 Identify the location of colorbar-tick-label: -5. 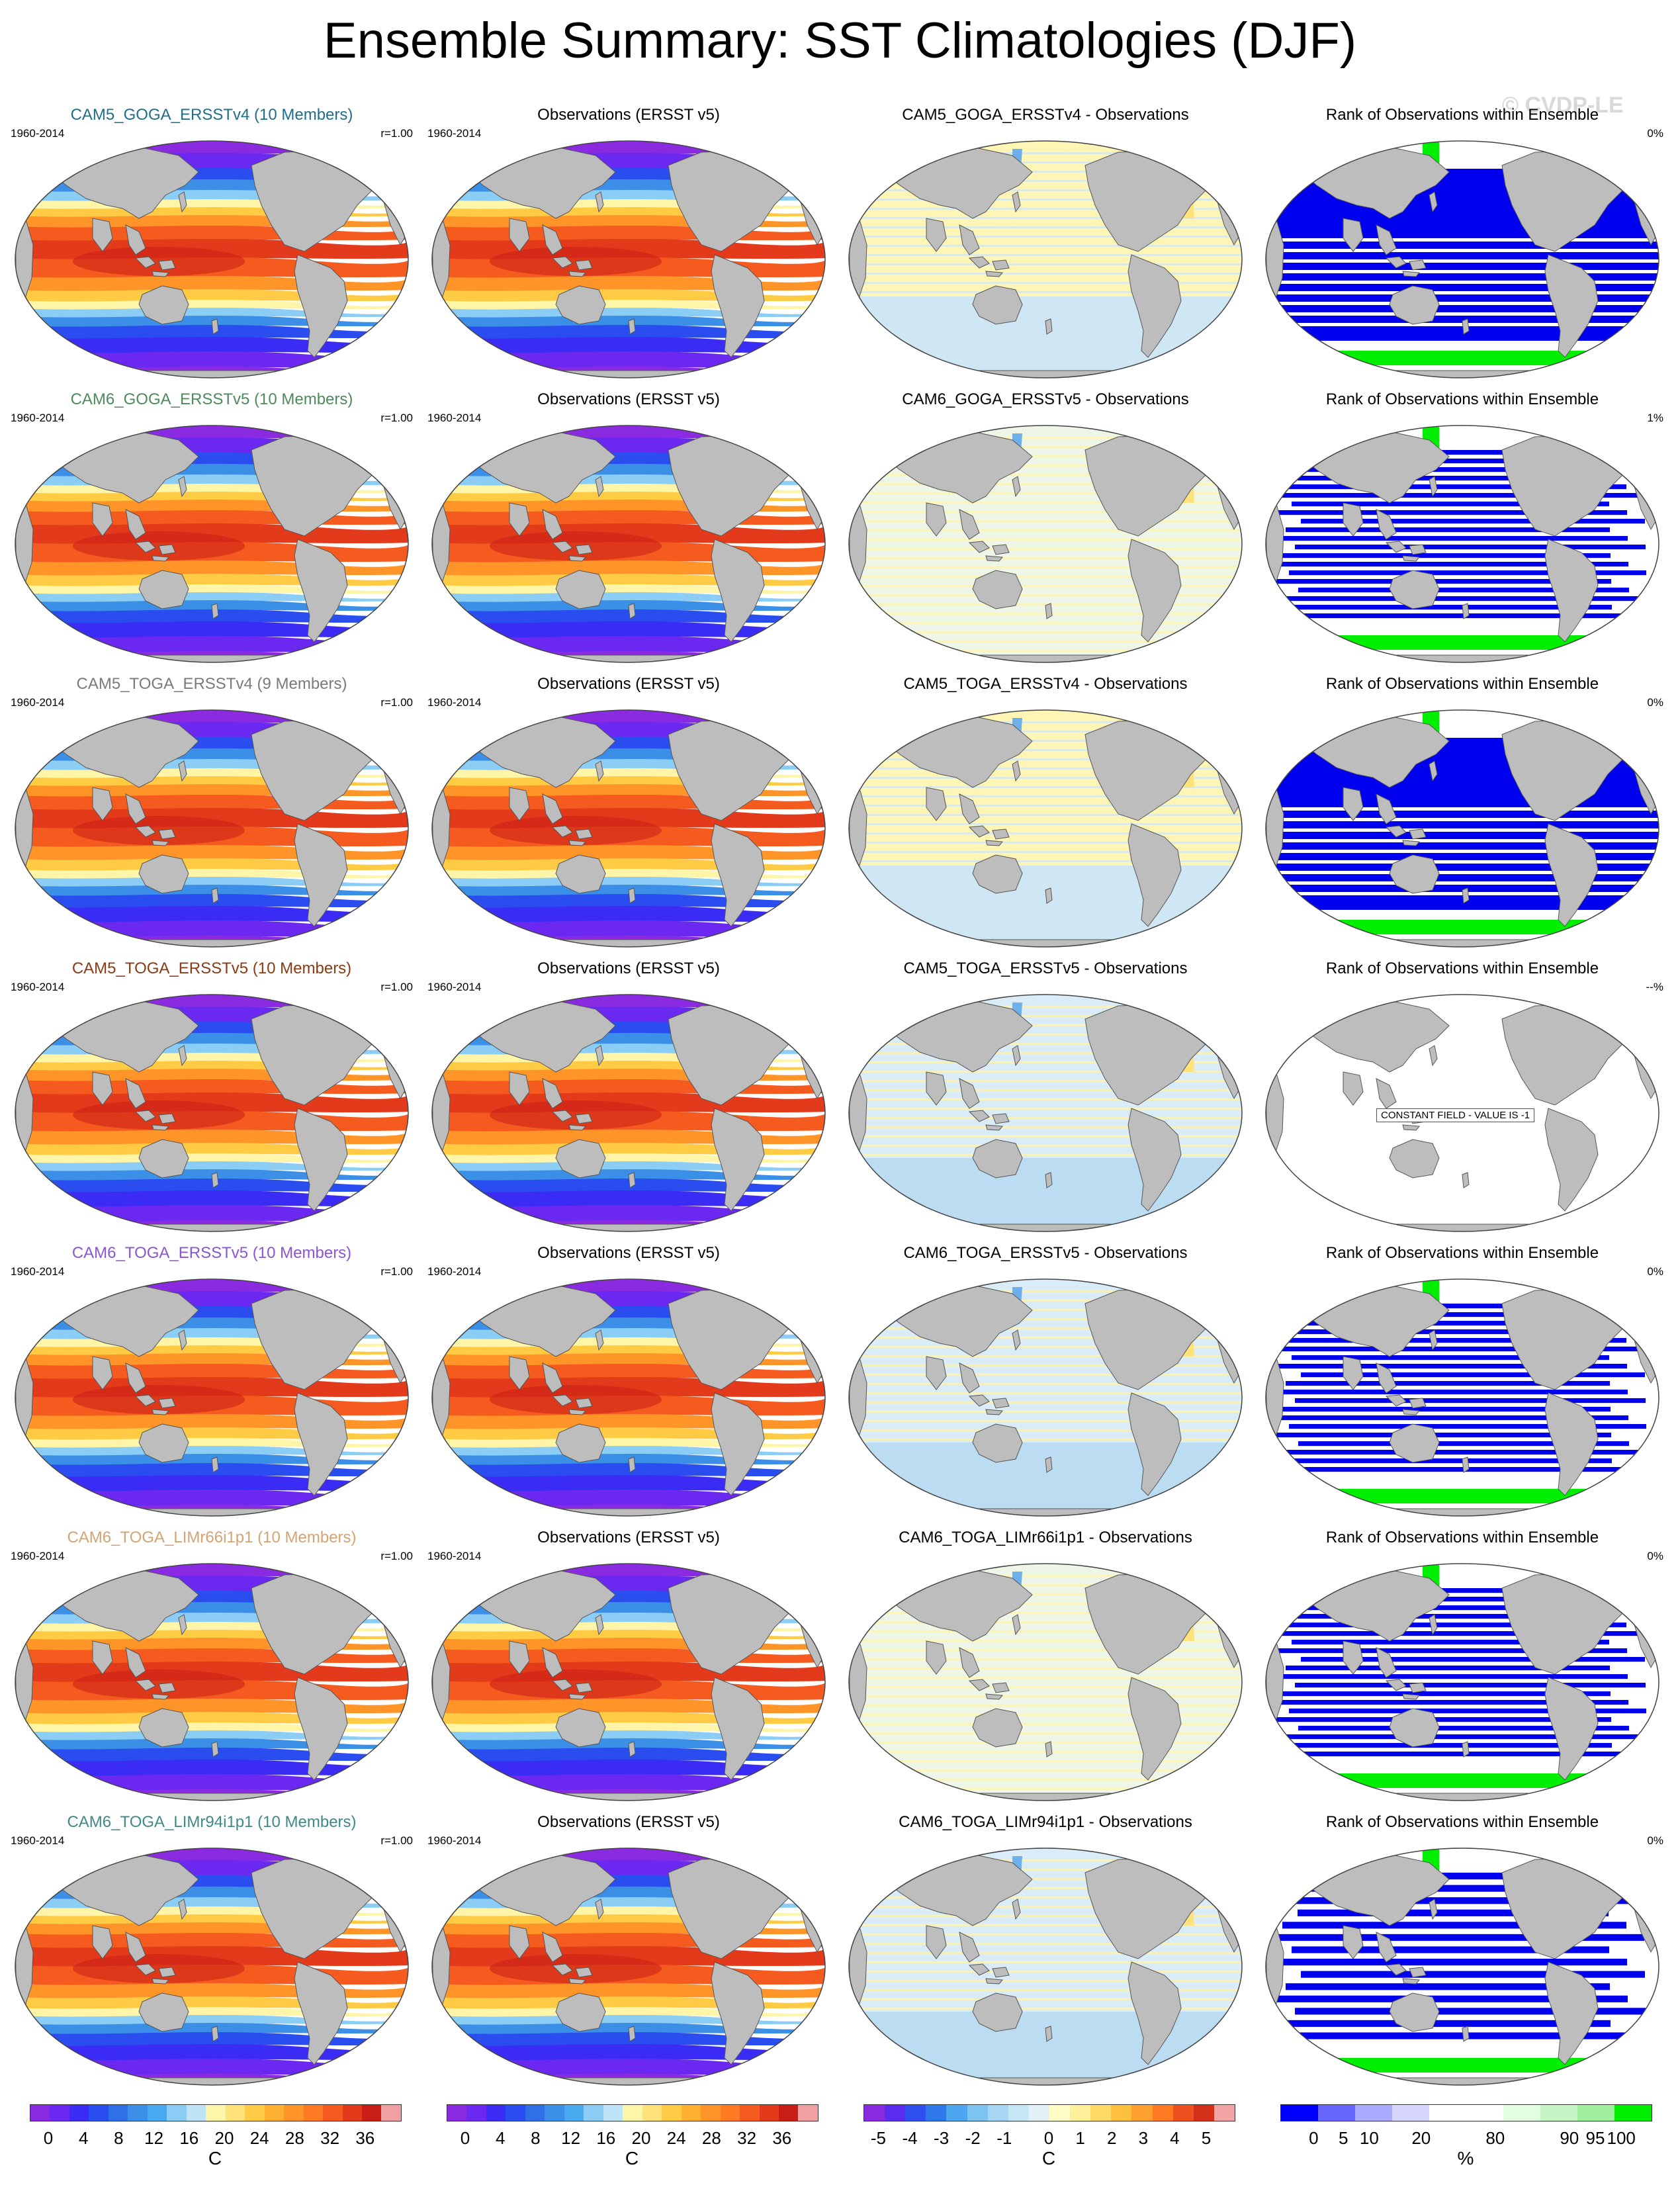
(878, 2138).